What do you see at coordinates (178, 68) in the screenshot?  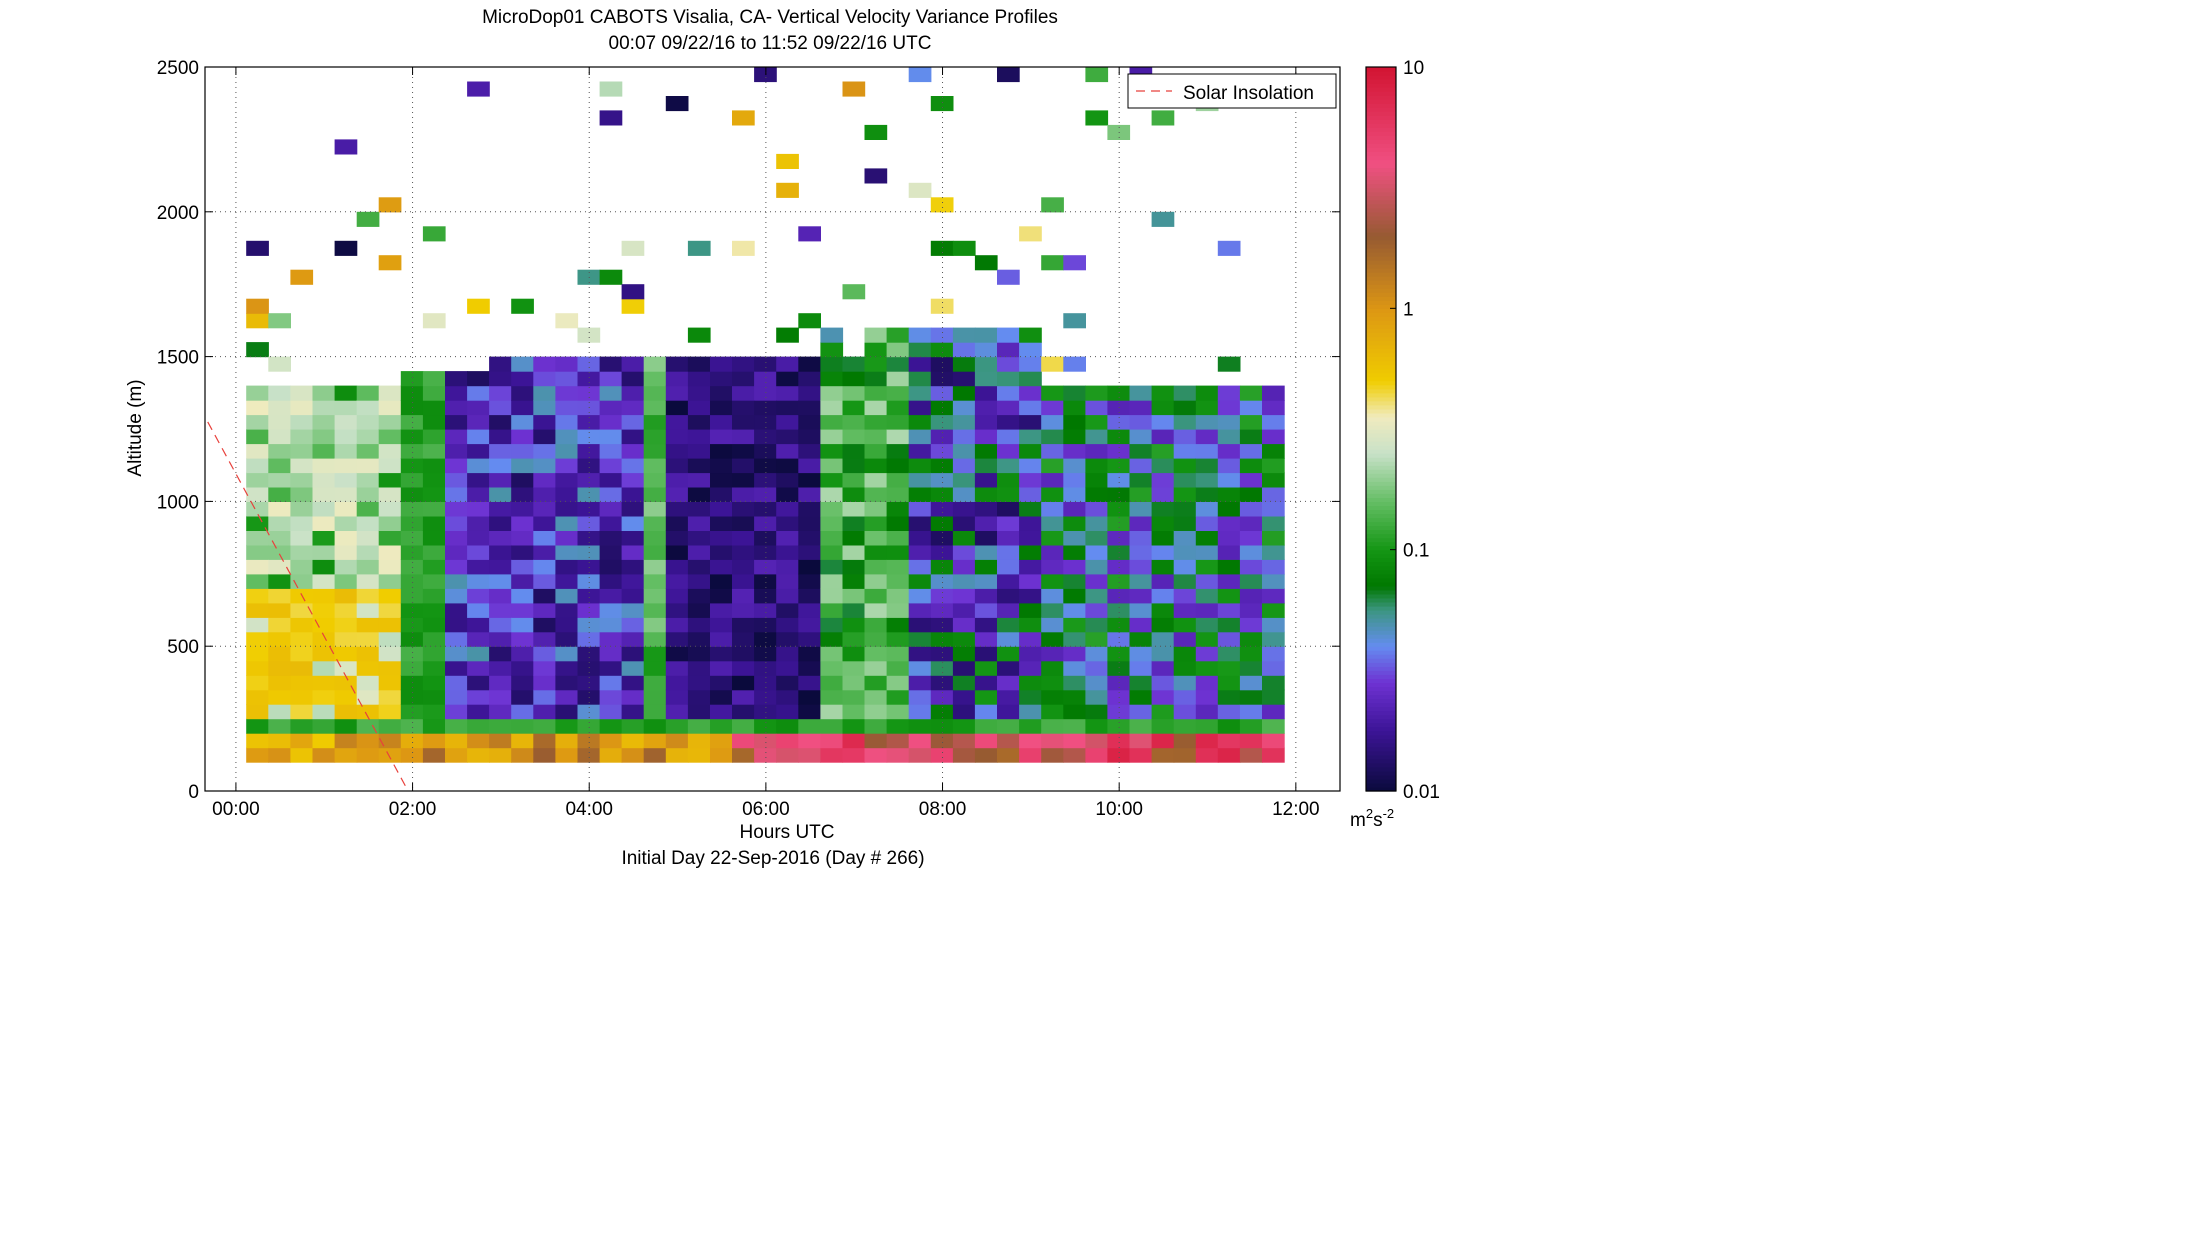 I see `y-tick-label: 2500` at bounding box center [178, 68].